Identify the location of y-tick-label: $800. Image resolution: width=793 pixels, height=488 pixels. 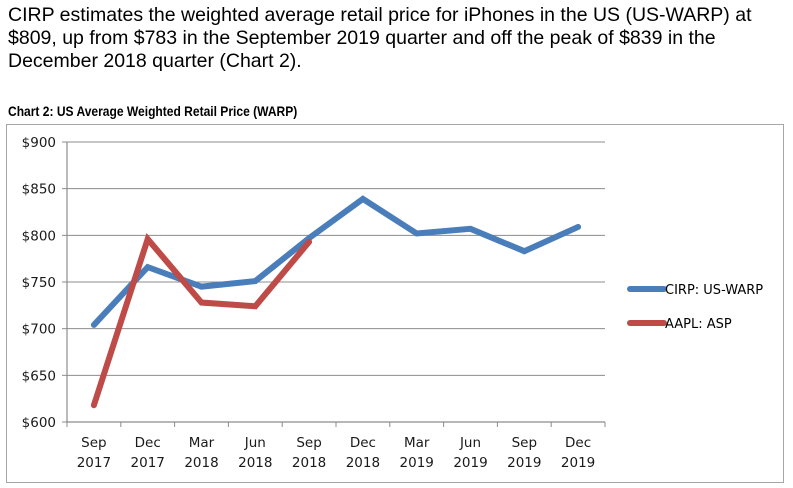
(39, 236).